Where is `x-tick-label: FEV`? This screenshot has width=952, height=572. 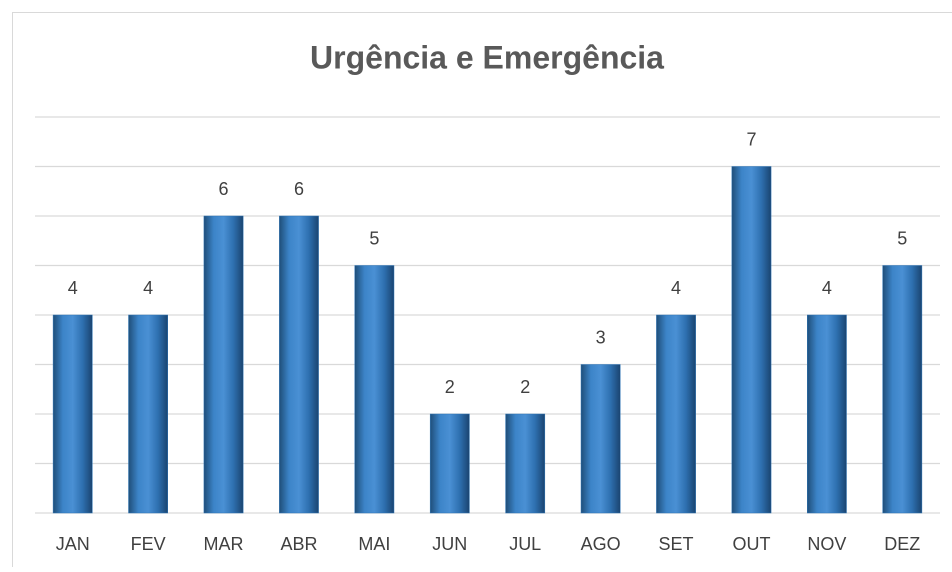
x-tick-label: FEV is located at coordinates (148, 544).